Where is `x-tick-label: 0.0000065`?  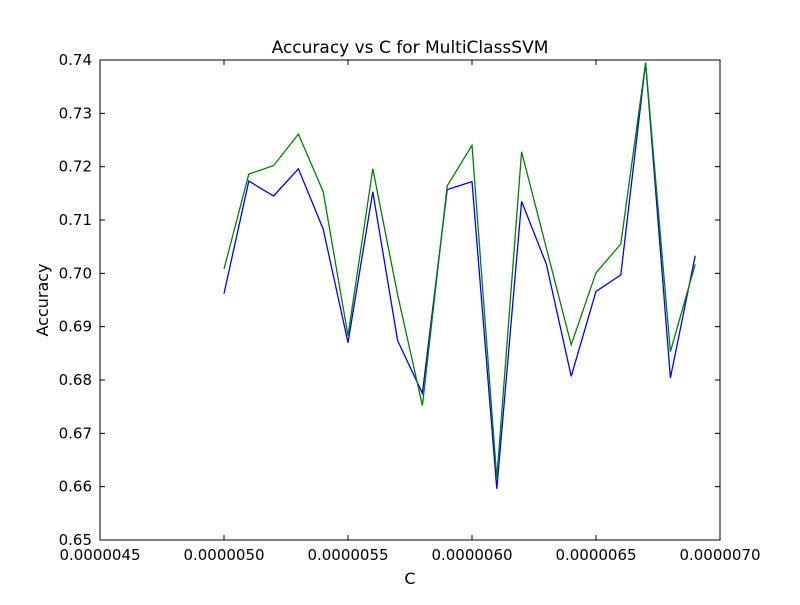 x-tick-label: 0.0000065 is located at coordinates (595, 555).